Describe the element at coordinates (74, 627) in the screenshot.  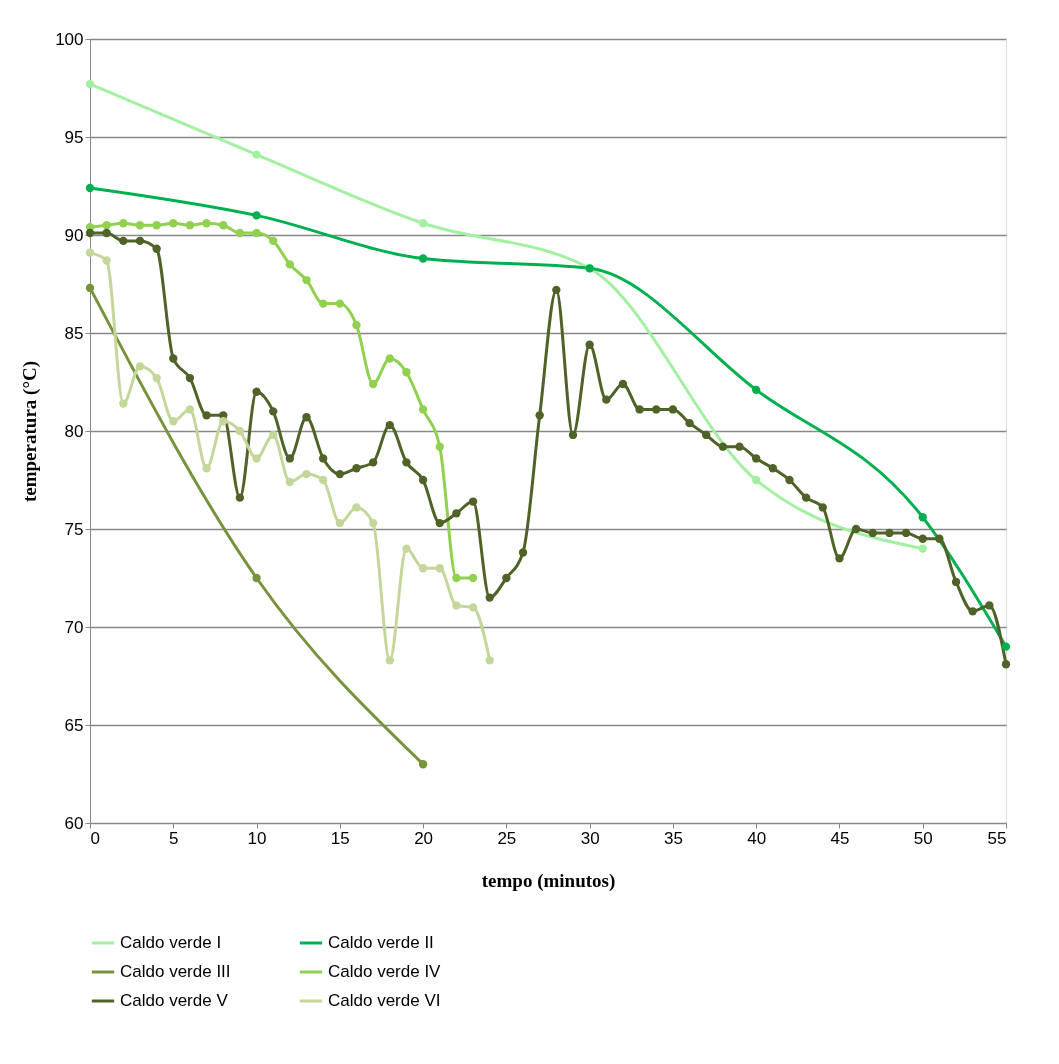
I see `y-tick-label: 70` at that location.